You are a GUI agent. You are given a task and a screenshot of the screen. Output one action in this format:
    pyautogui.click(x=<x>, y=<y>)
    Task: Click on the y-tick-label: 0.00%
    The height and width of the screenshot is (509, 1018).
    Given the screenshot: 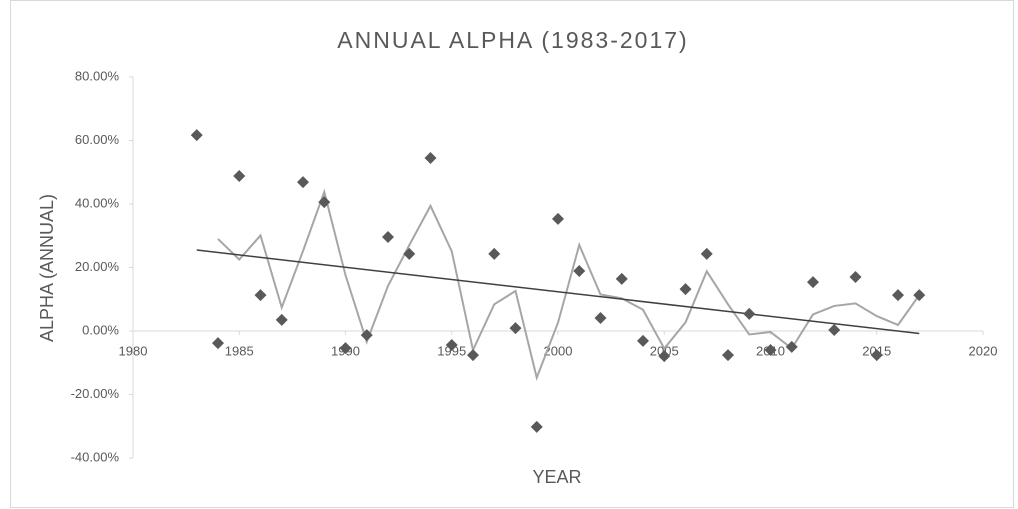 What is the action you would take?
    pyautogui.click(x=100, y=329)
    